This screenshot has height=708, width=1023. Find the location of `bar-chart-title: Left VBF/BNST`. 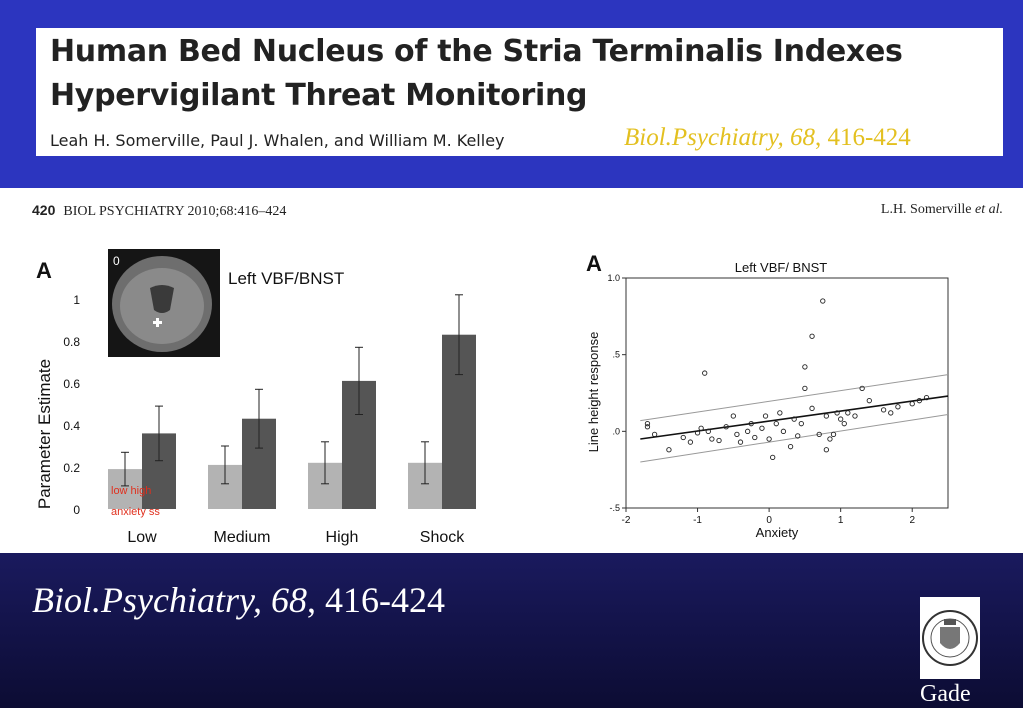

bar-chart-title: Left VBF/BNST is located at coordinates (286, 278).